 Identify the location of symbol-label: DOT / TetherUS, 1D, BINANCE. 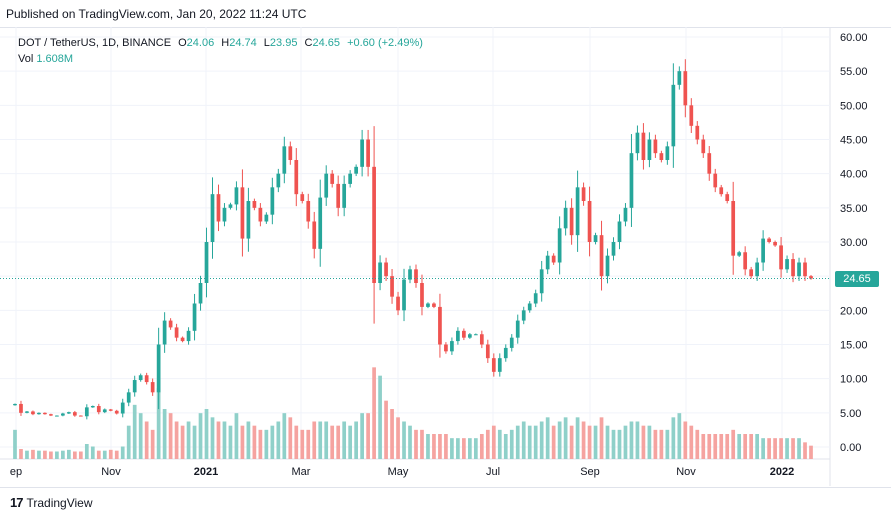
(95, 43).